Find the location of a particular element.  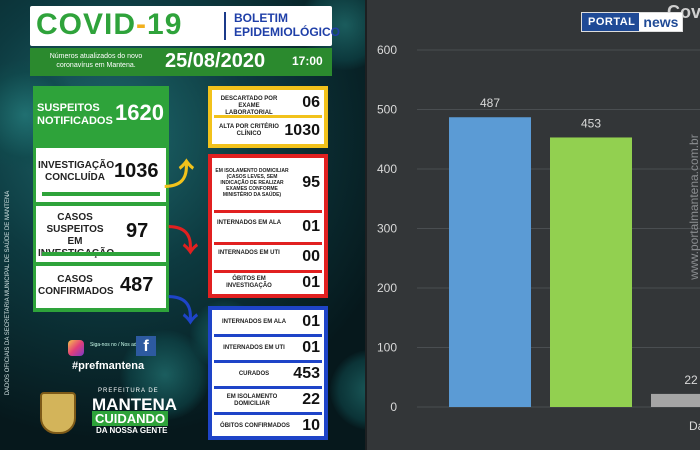

bulletin-header: COVID-19 BOLETIM EPIDEMIOLÓGICO is located at coordinates (185, 26).